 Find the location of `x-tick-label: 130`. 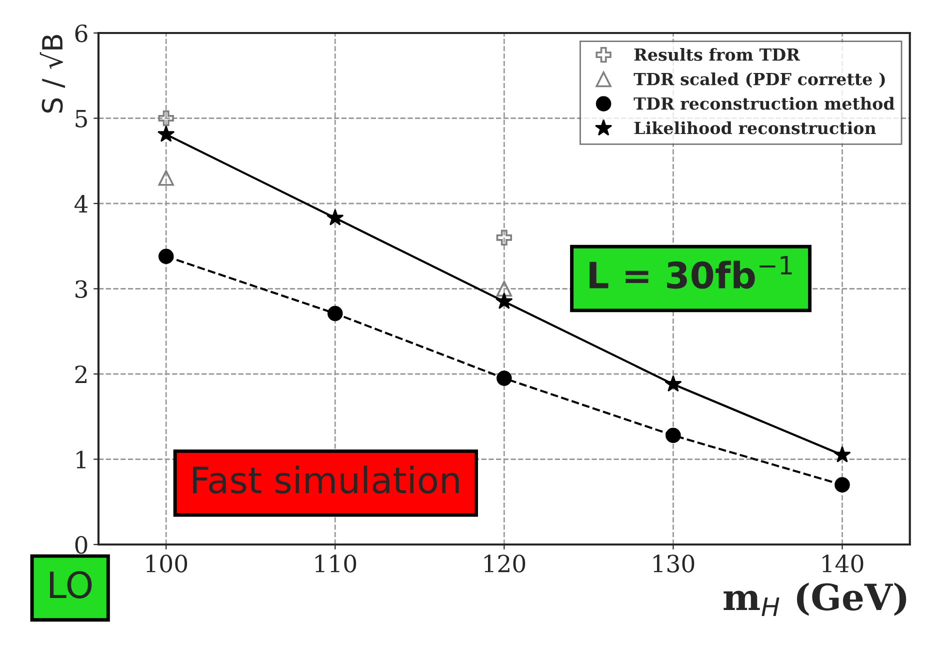

x-tick-label: 130 is located at coordinates (674, 563).